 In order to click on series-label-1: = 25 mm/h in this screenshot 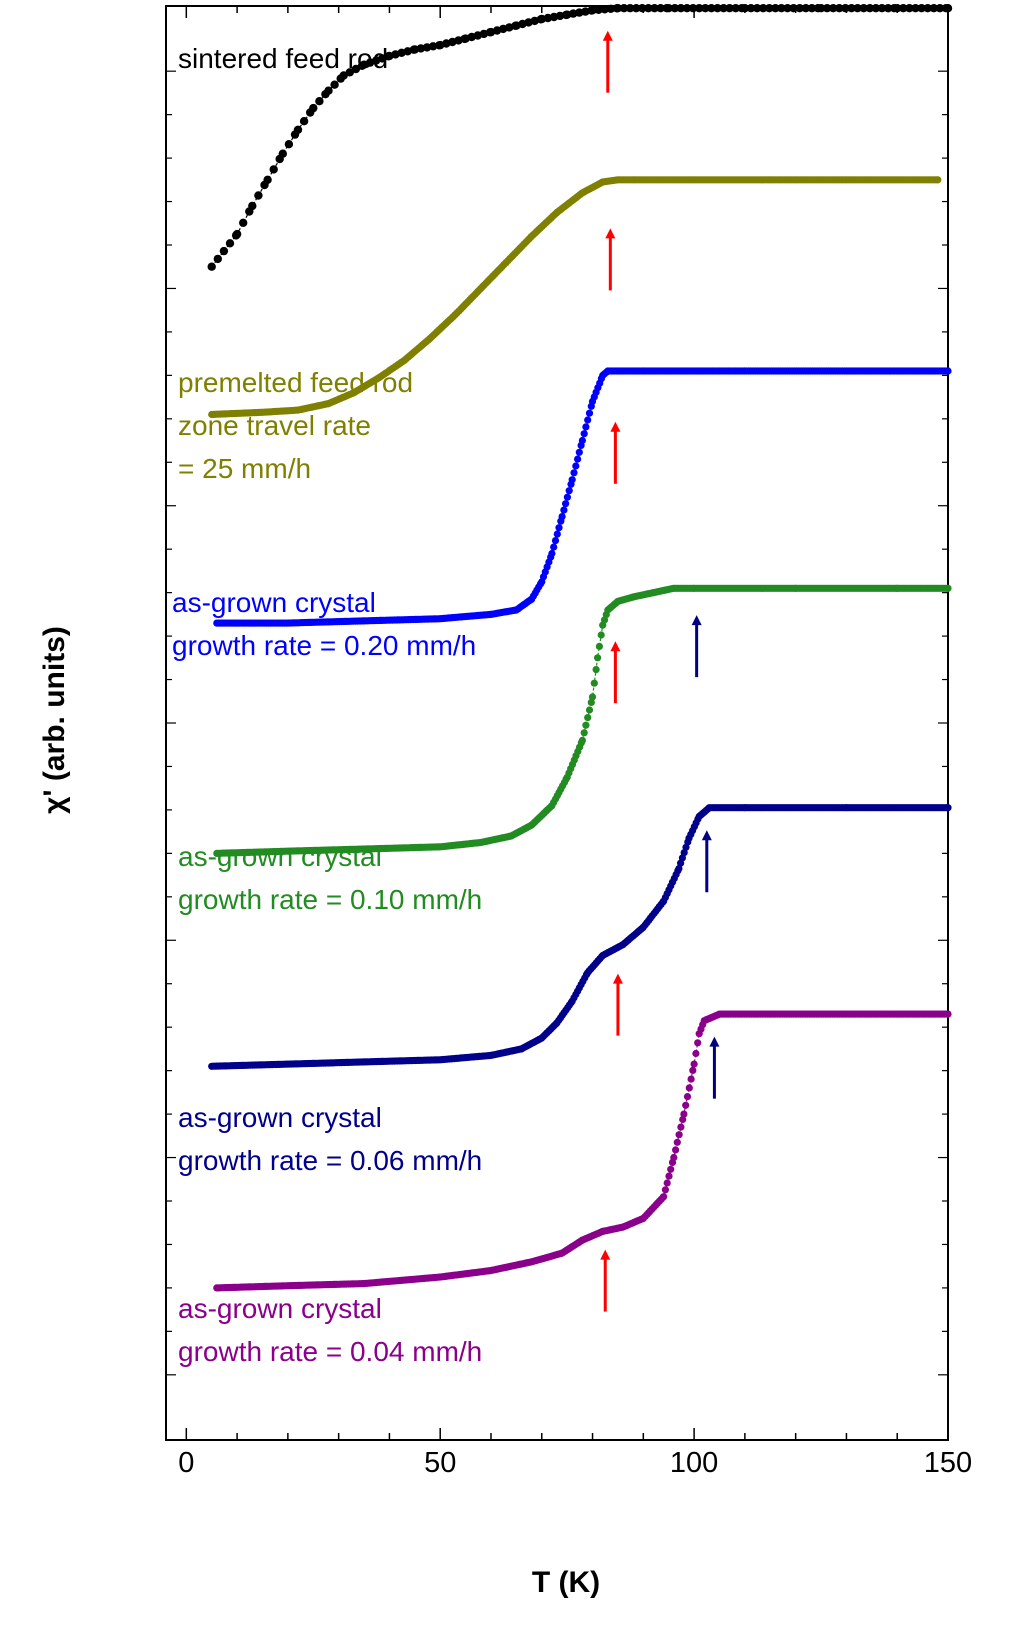, I will do `click(244, 468)`.